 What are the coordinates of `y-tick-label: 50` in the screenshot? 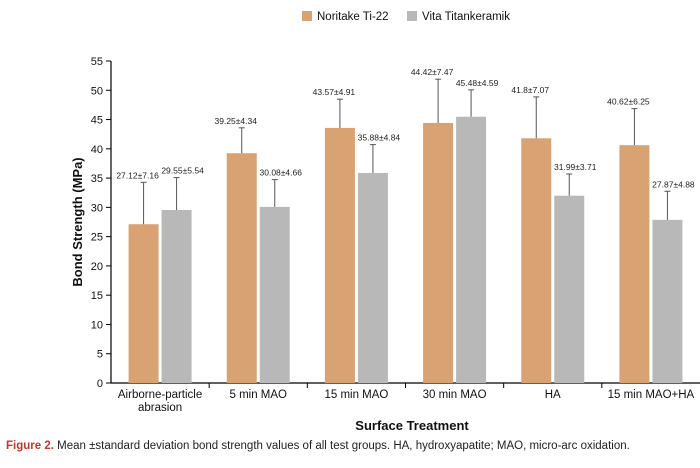 It's located at (97, 91).